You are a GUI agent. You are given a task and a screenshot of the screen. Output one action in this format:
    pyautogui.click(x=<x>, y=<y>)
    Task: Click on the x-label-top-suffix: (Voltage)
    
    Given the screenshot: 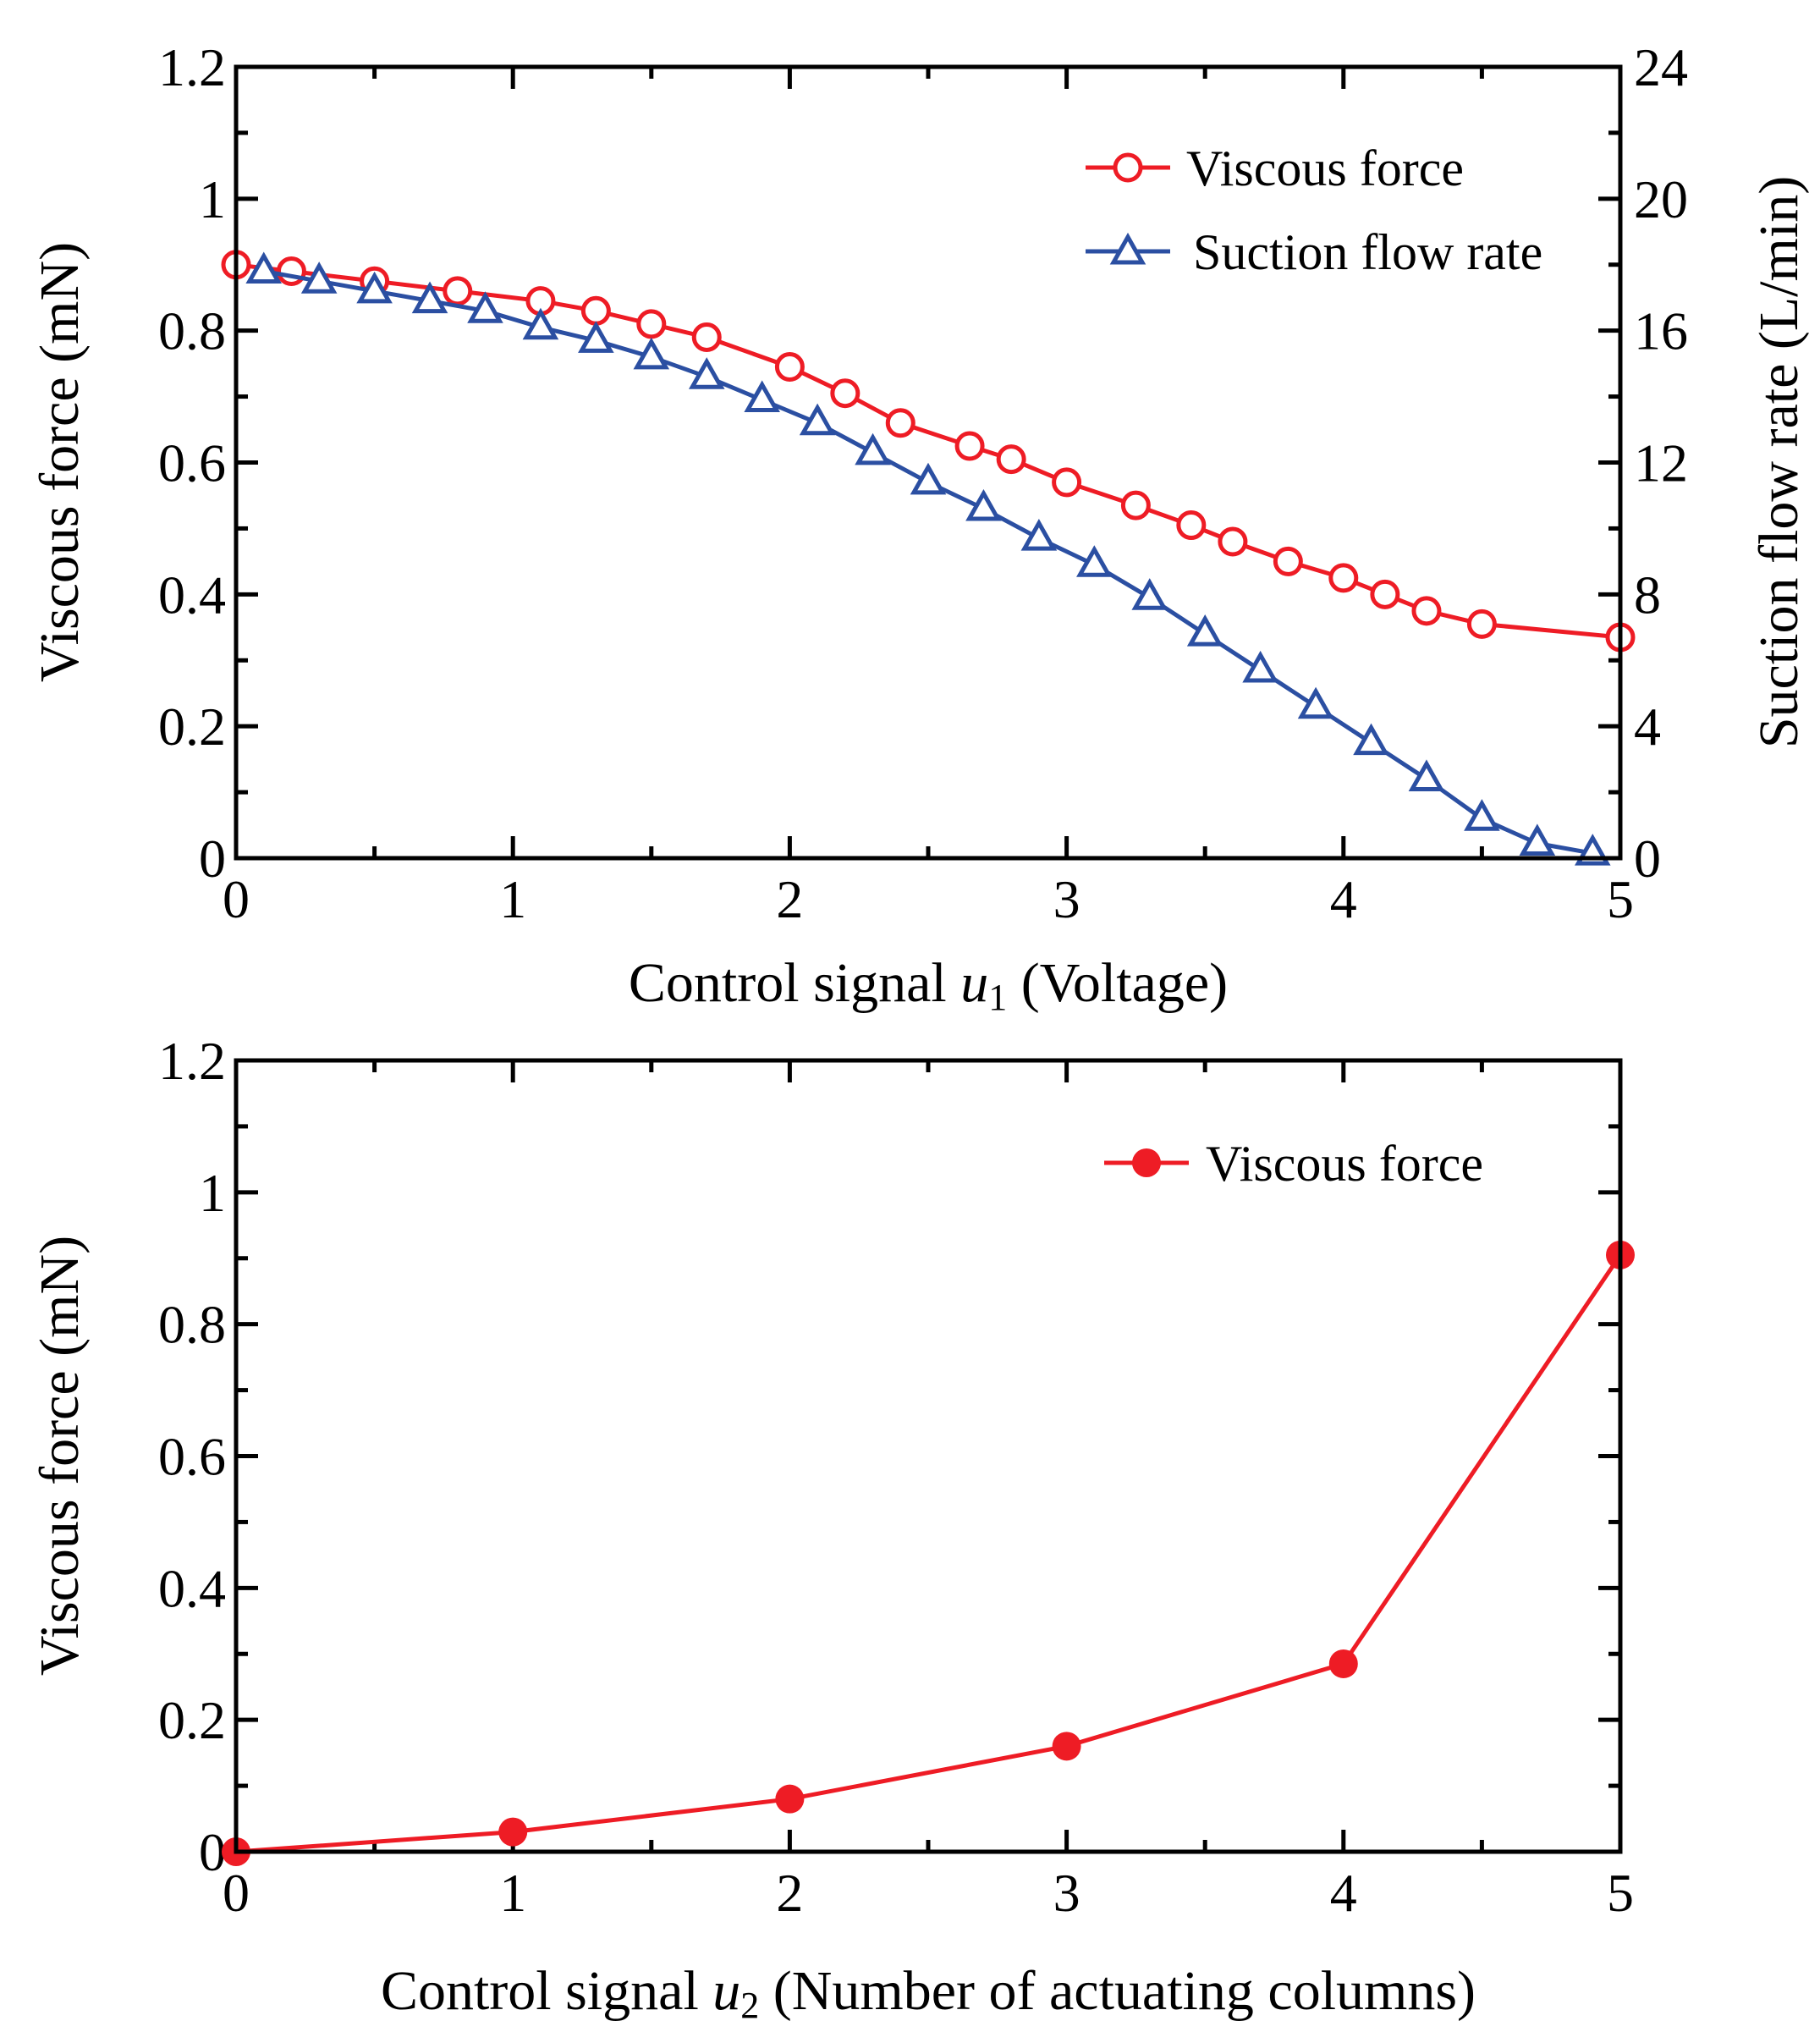 What is the action you would take?
    pyautogui.click(x=1117, y=983)
    